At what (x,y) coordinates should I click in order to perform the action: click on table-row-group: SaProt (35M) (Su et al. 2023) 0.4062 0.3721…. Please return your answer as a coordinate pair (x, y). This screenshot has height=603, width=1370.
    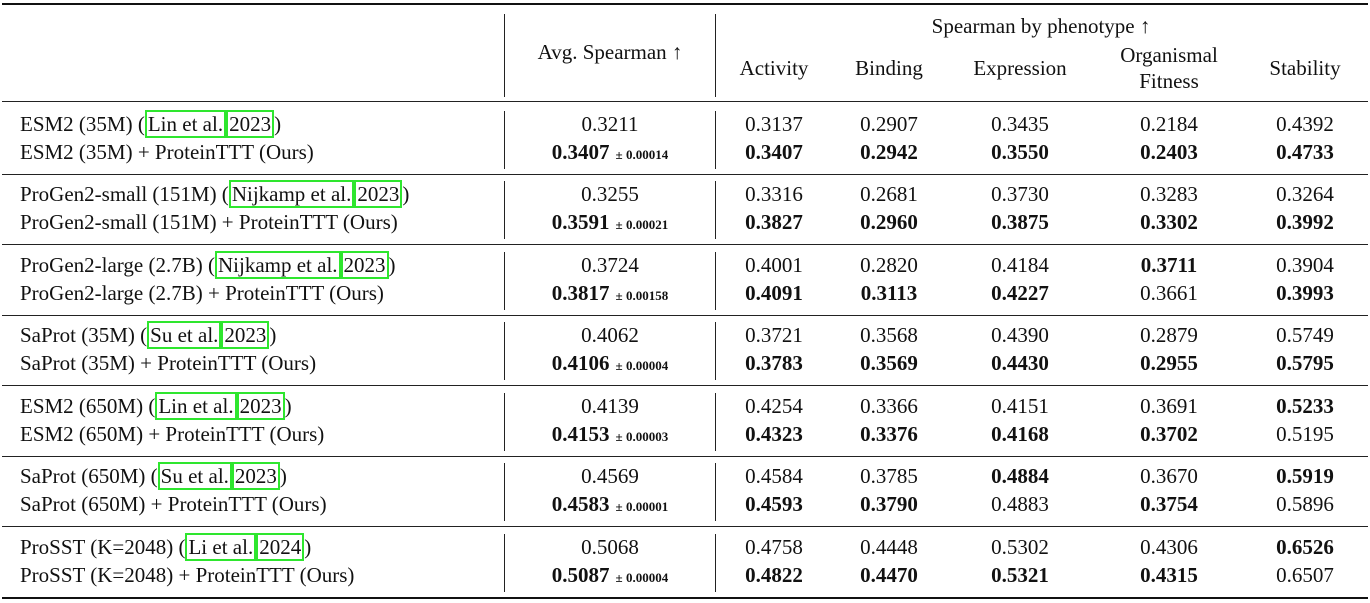
    Looking at the image, I should click on (685, 351).